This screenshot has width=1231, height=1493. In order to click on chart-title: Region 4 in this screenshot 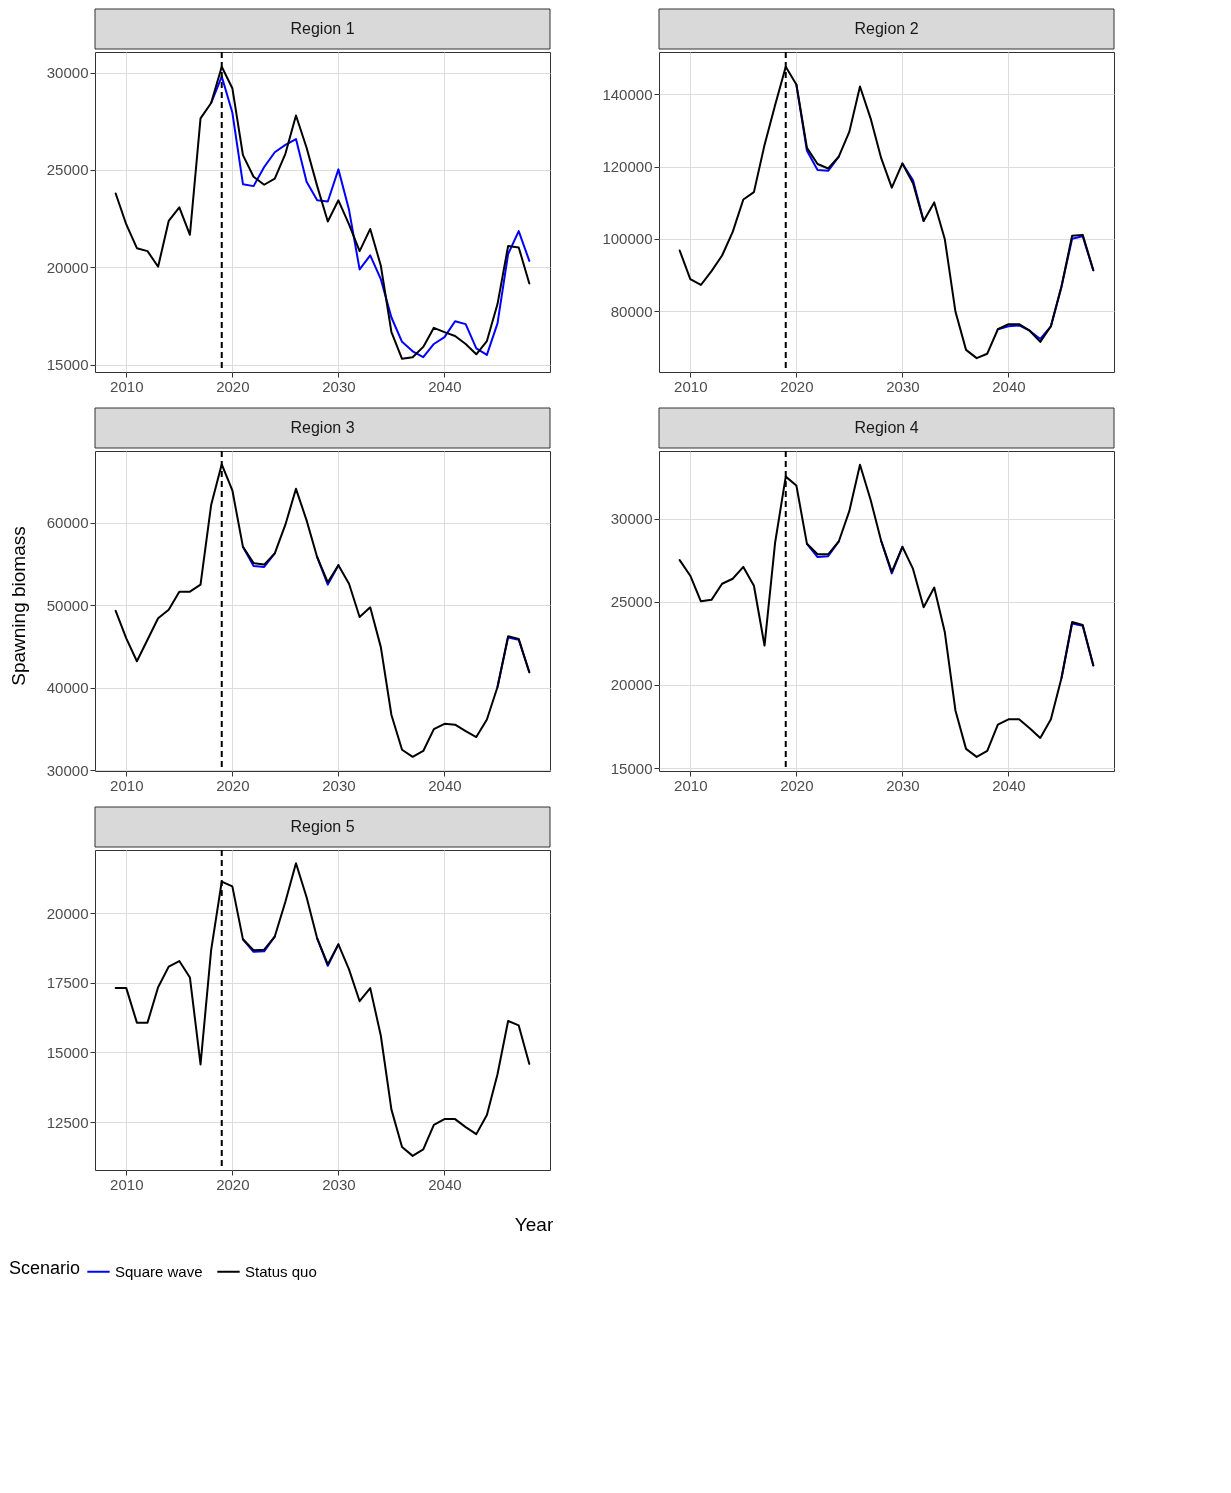, I will do `click(886, 427)`.